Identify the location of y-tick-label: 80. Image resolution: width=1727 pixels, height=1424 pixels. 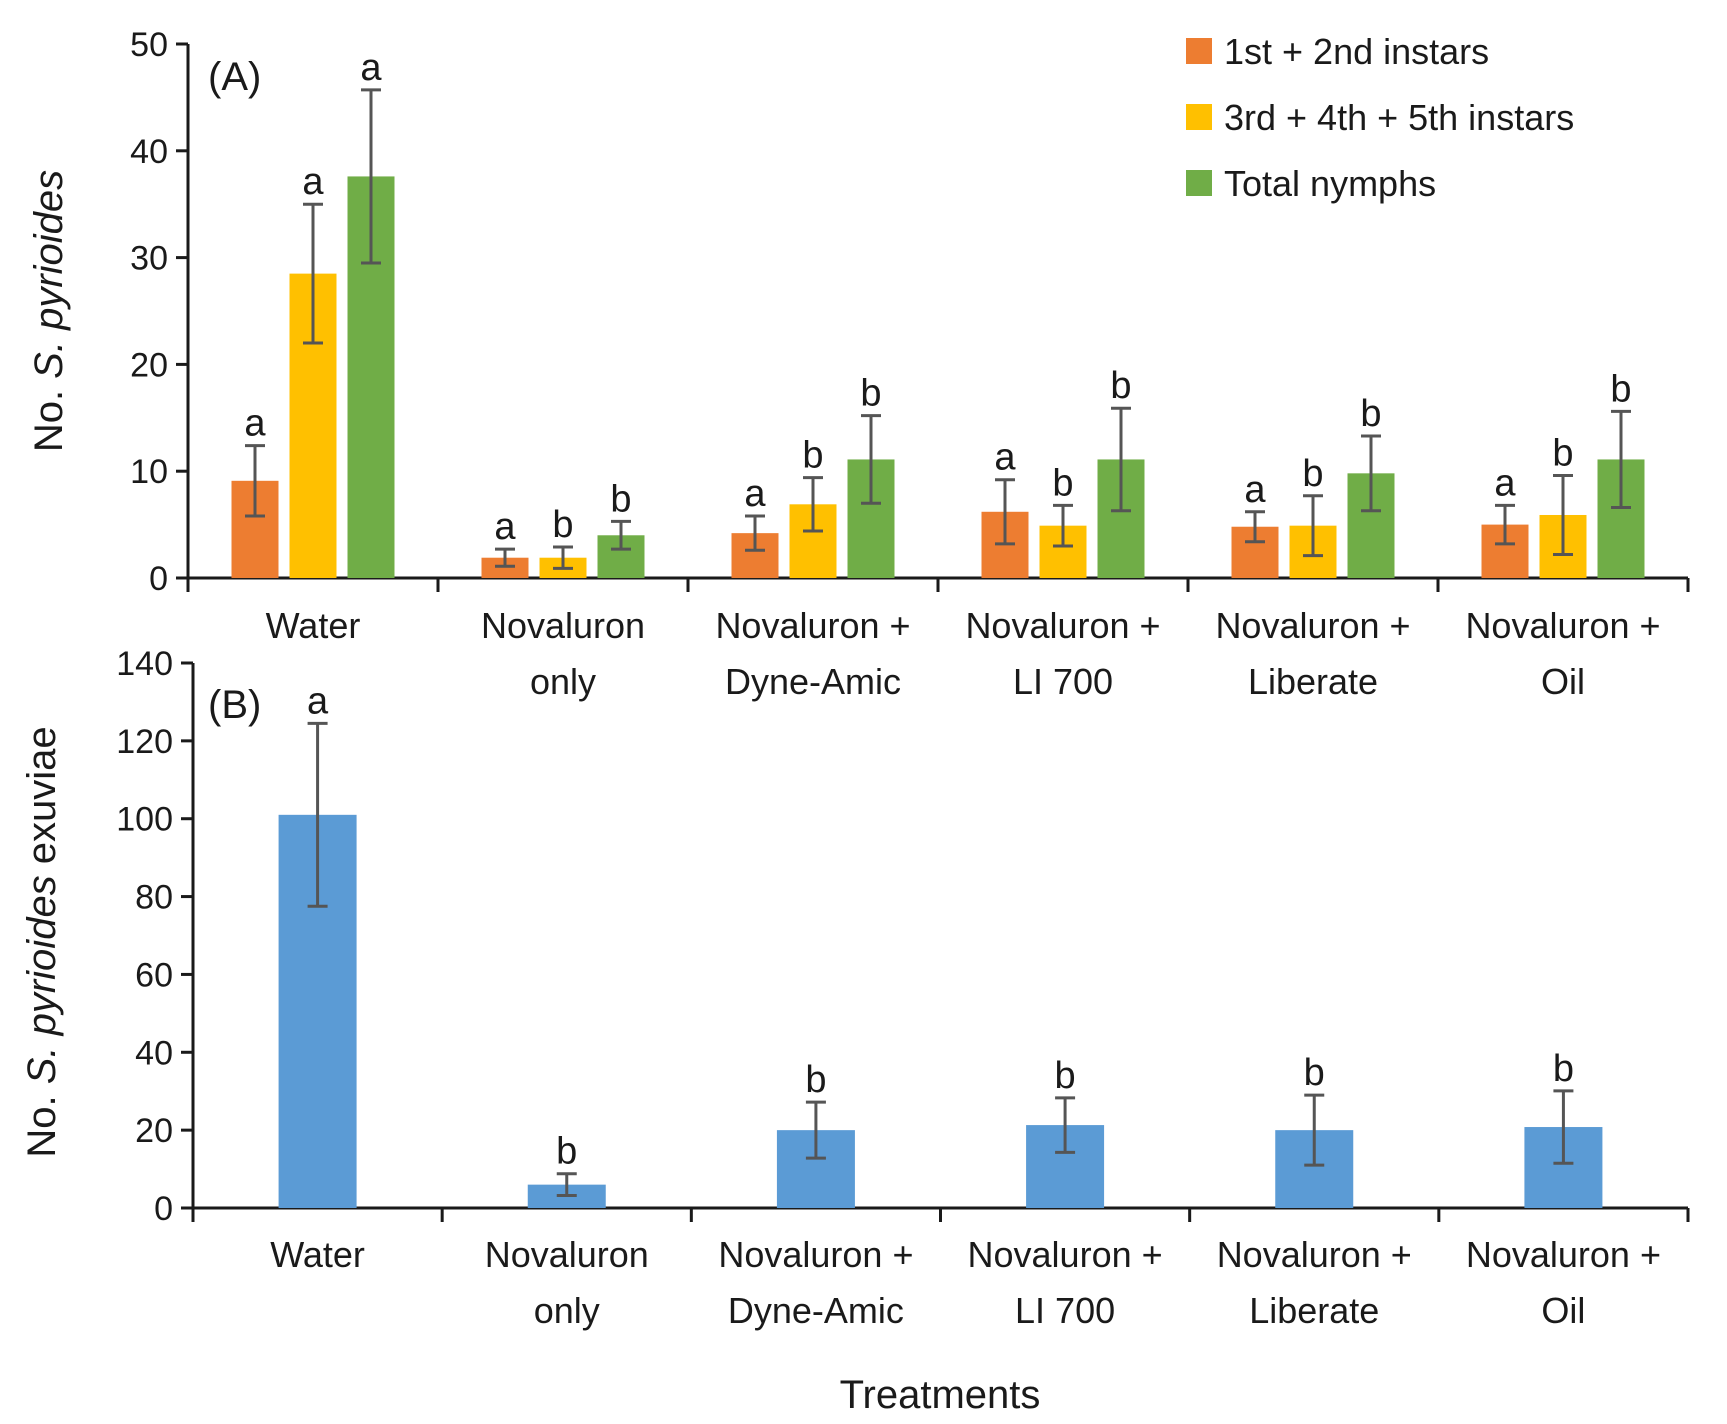
(154, 898).